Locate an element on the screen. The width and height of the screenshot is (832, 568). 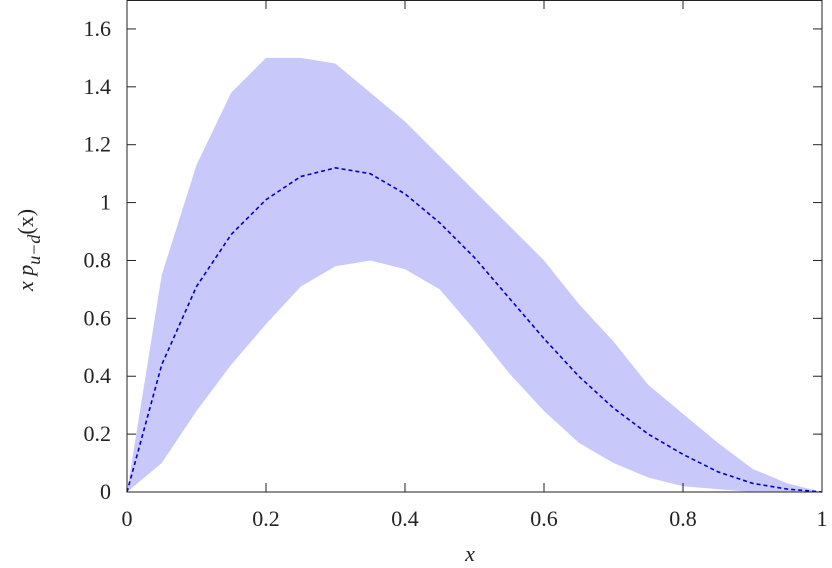
y-label-subscript: u−d is located at coordinates (34, 249).